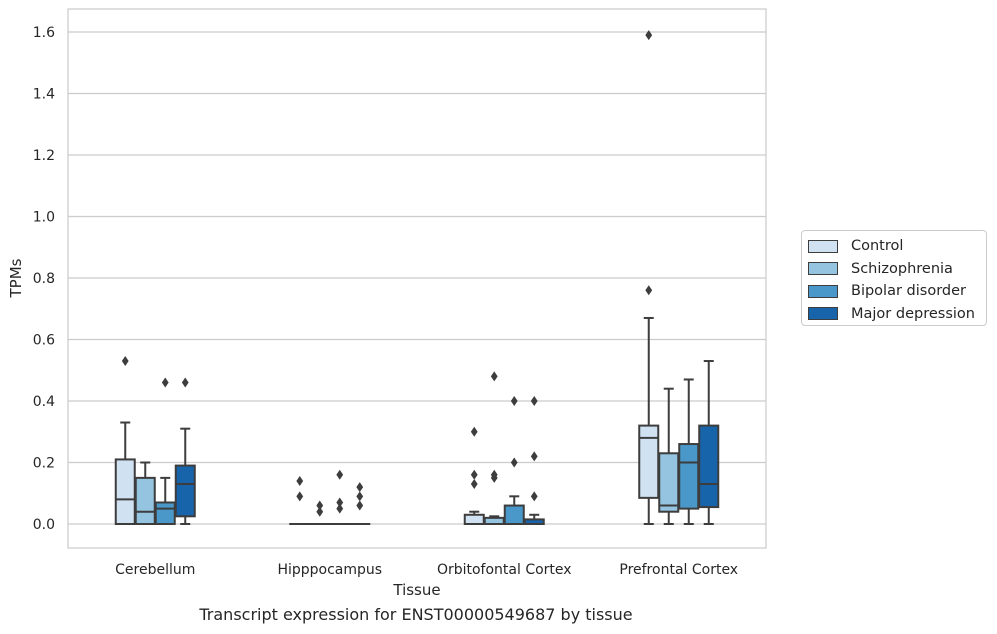 This screenshot has width=997, height=634. Describe the element at coordinates (504, 570) in the screenshot. I see `x-tick-label: Orbitofontal Cortex` at that location.